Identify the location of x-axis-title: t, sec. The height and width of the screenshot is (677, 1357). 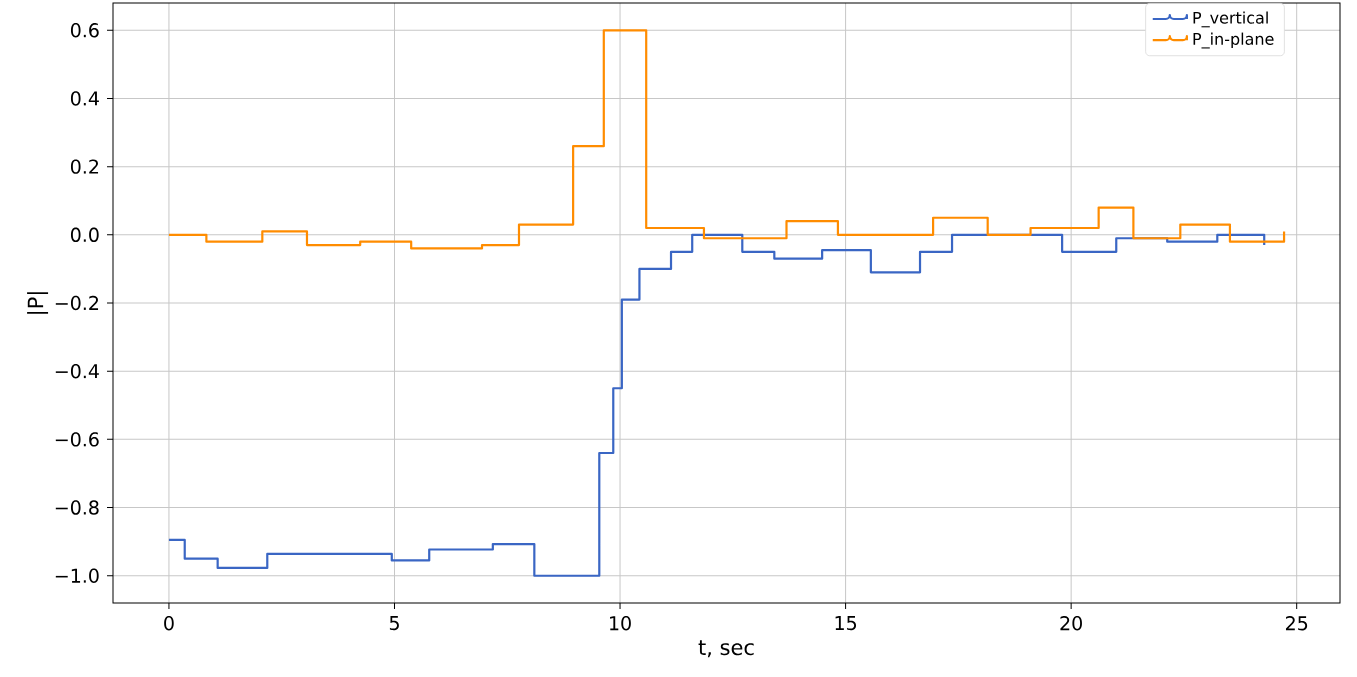
(726, 649).